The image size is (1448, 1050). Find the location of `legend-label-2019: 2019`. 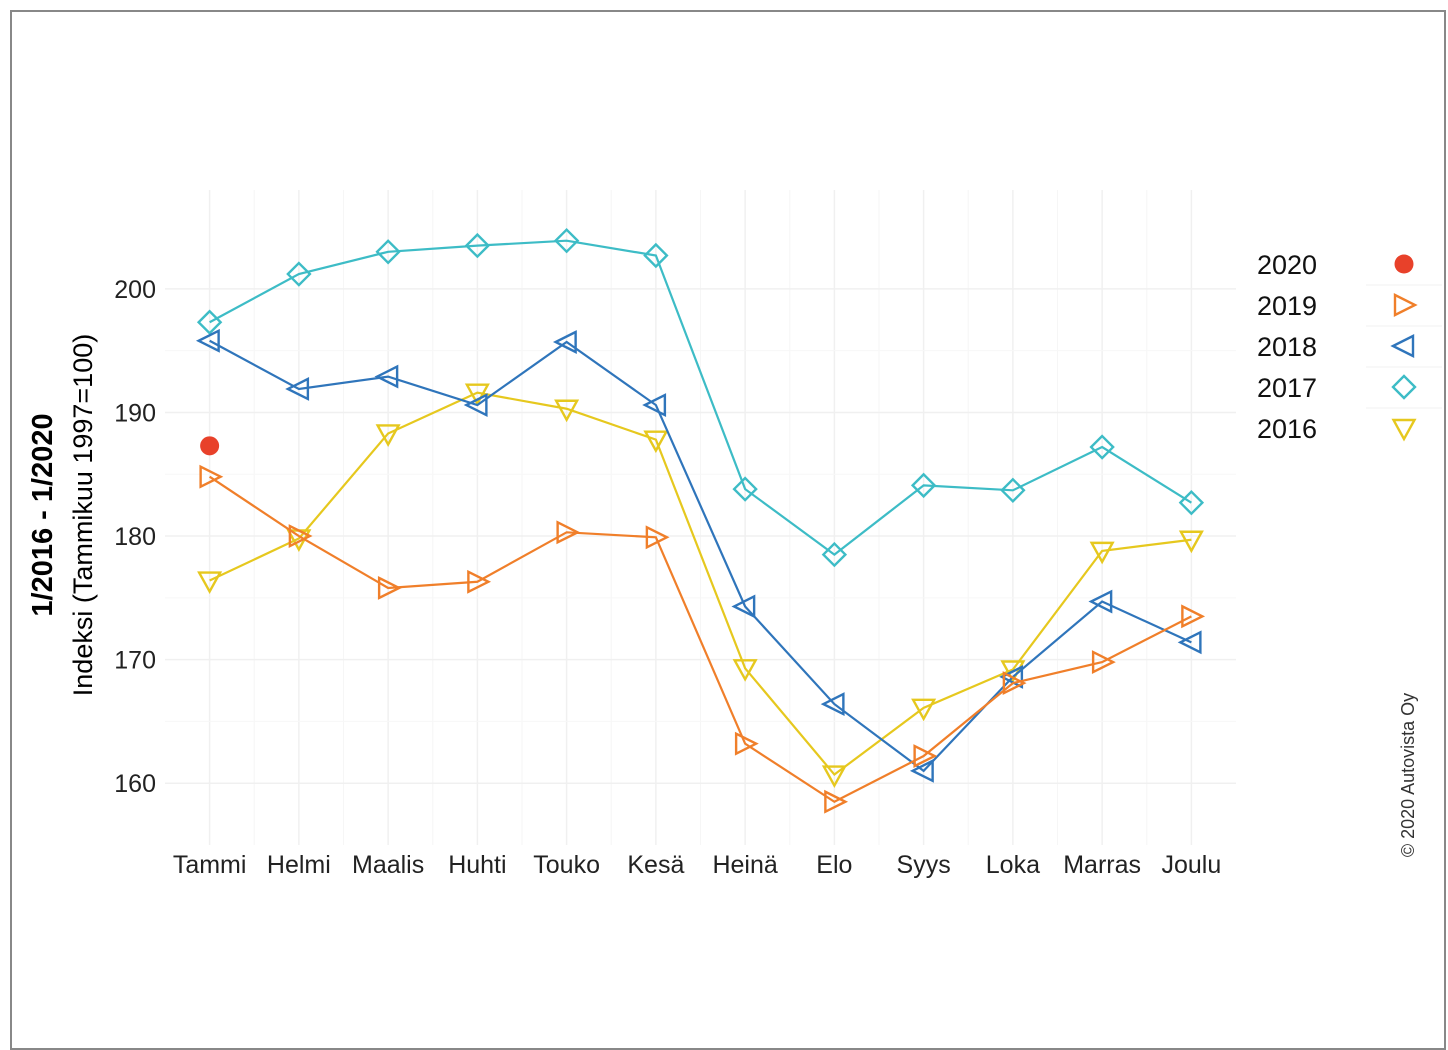

legend-label-2019: 2019 is located at coordinates (1287, 306).